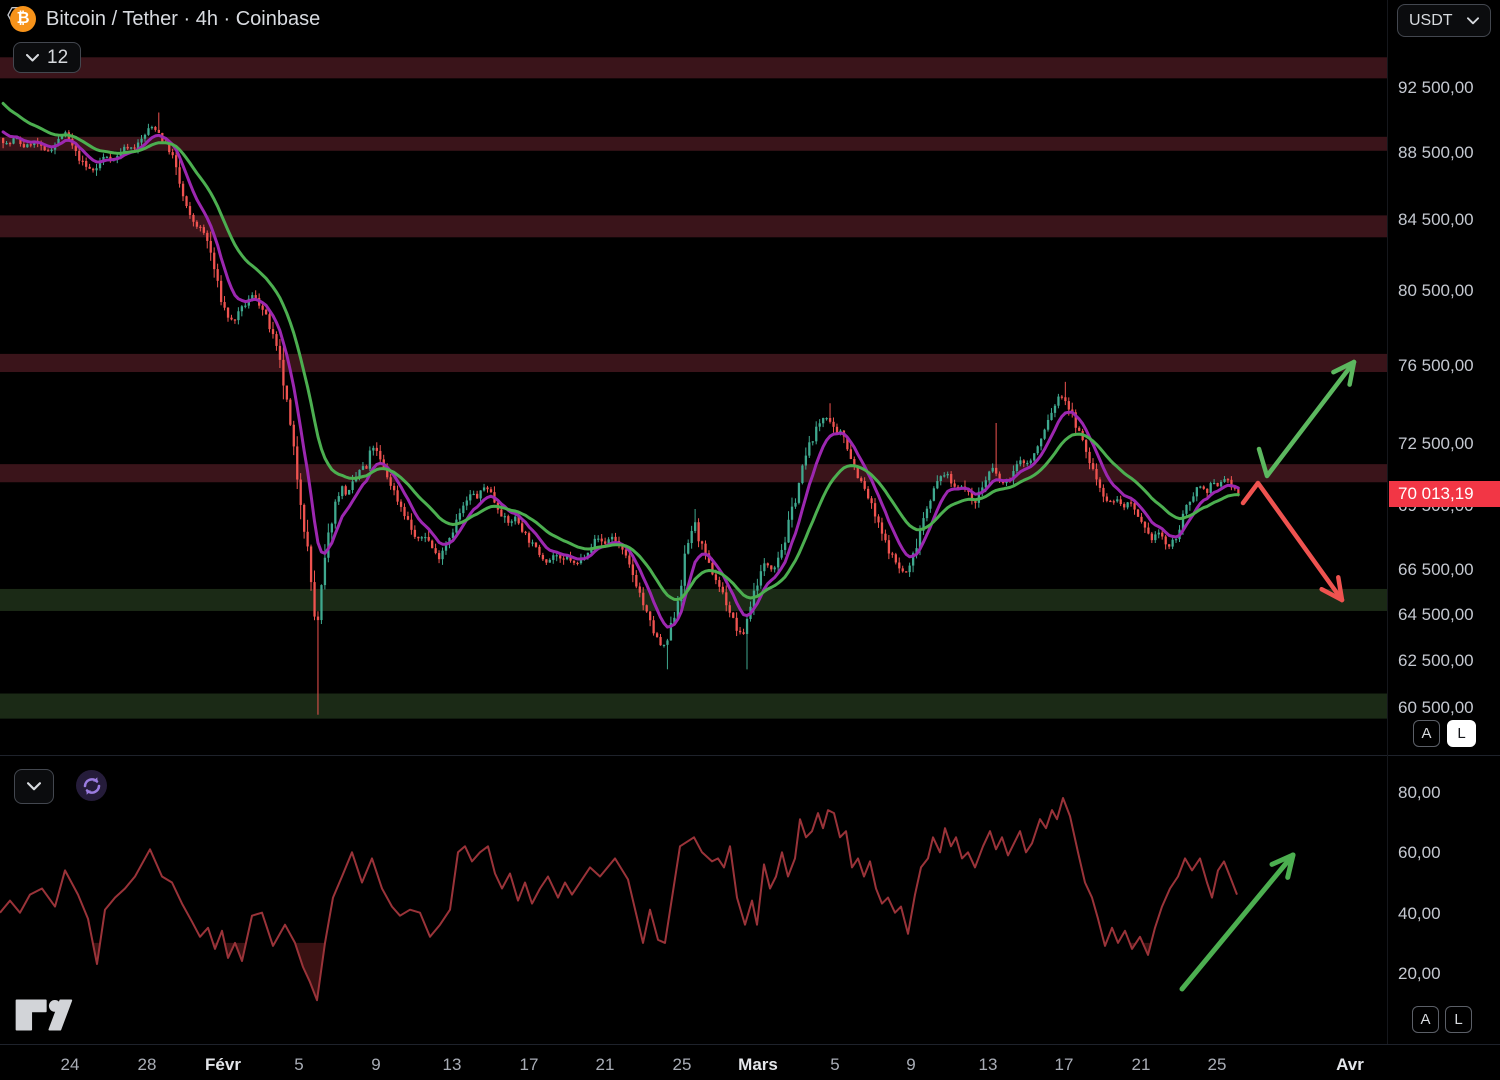  What do you see at coordinates (310, 971) in the screenshot?
I see `indicator-oversold-fill` at bounding box center [310, 971].